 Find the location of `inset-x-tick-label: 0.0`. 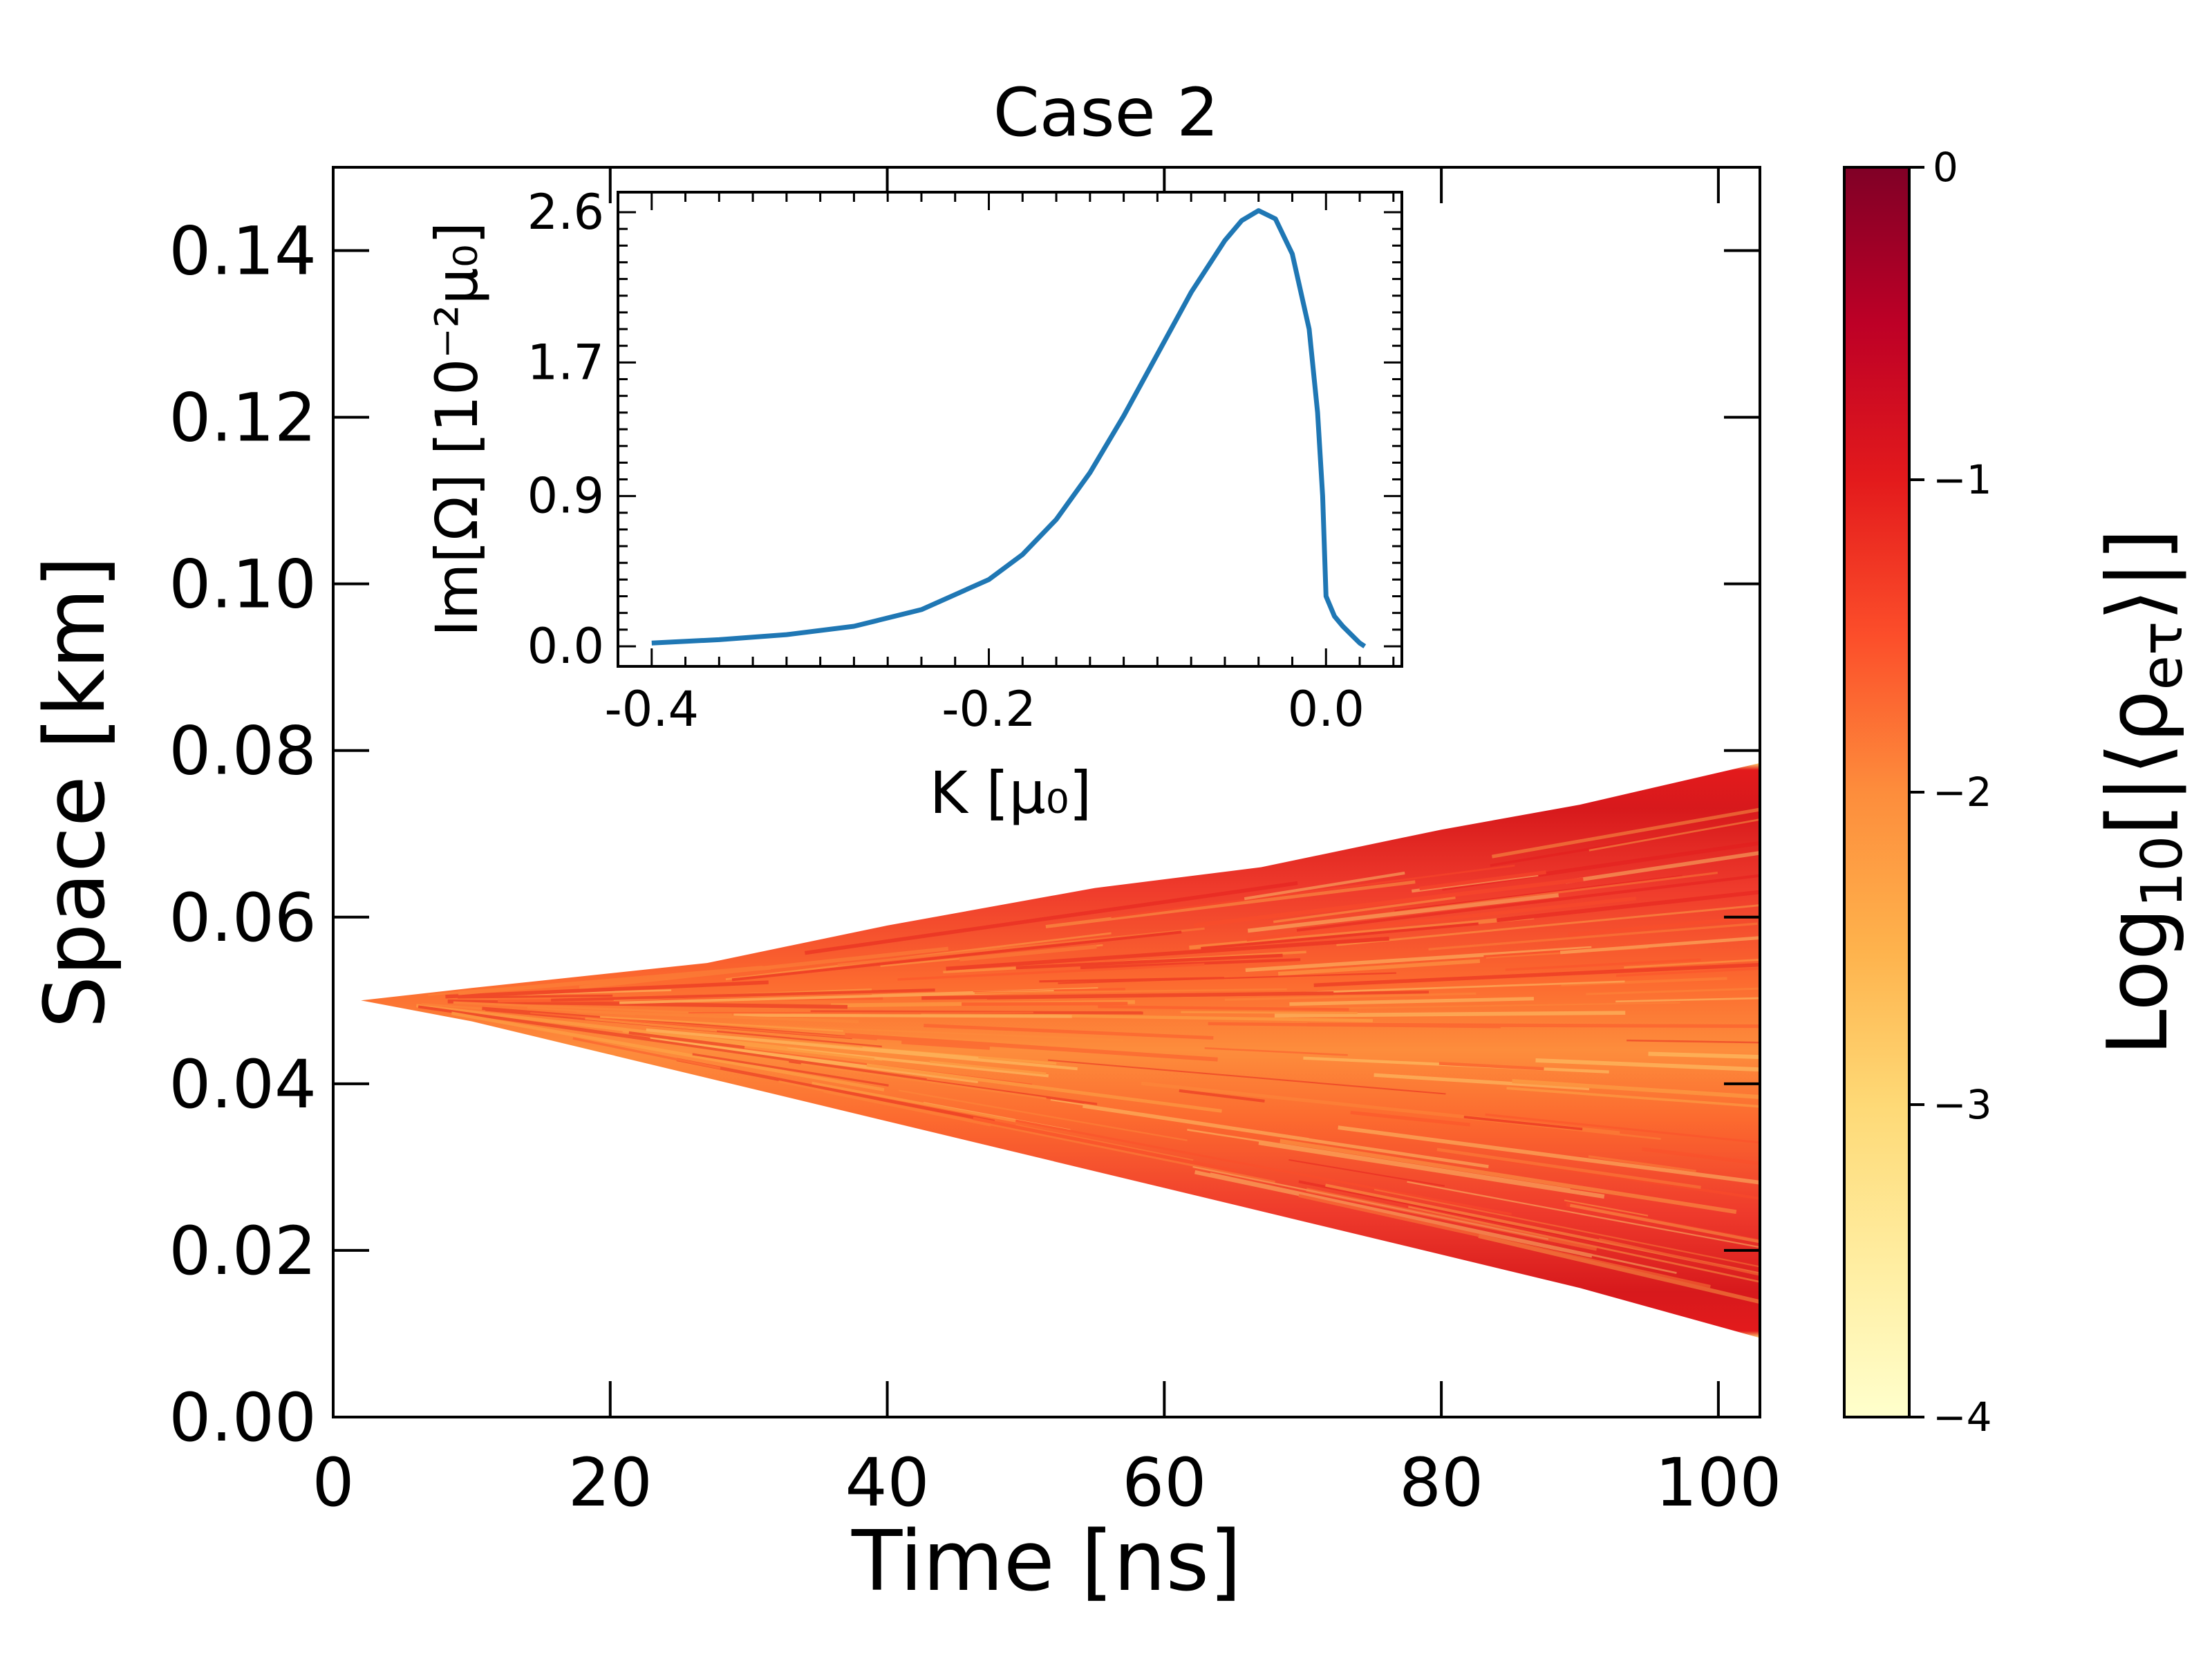

inset-x-tick-label: 0.0 is located at coordinates (1326, 709).